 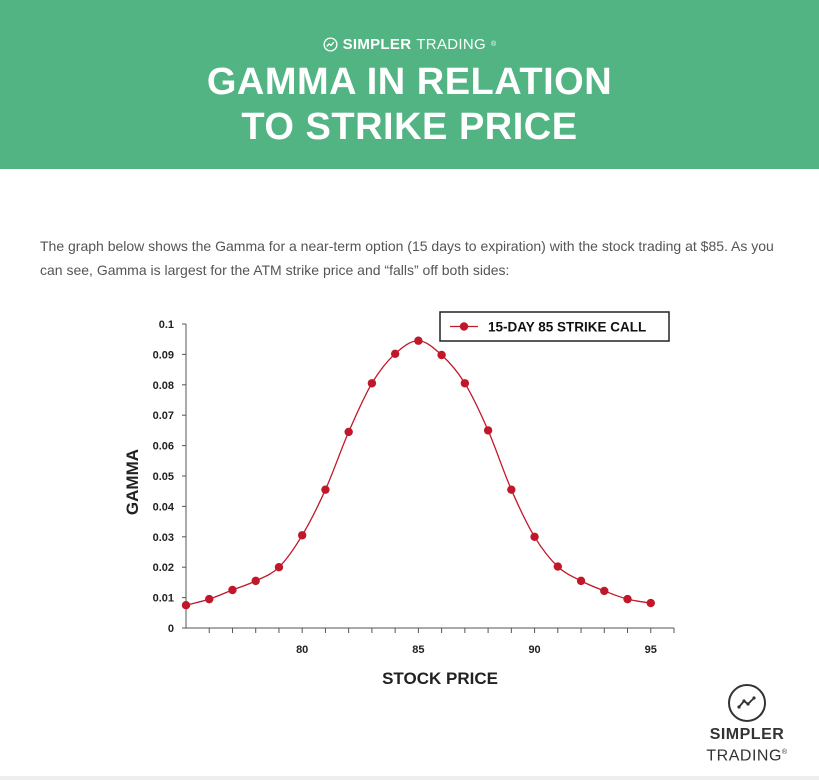 What do you see at coordinates (163, 568) in the screenshot?
I see `y-tick-label: 0.02` at bounding box center [163, 568].